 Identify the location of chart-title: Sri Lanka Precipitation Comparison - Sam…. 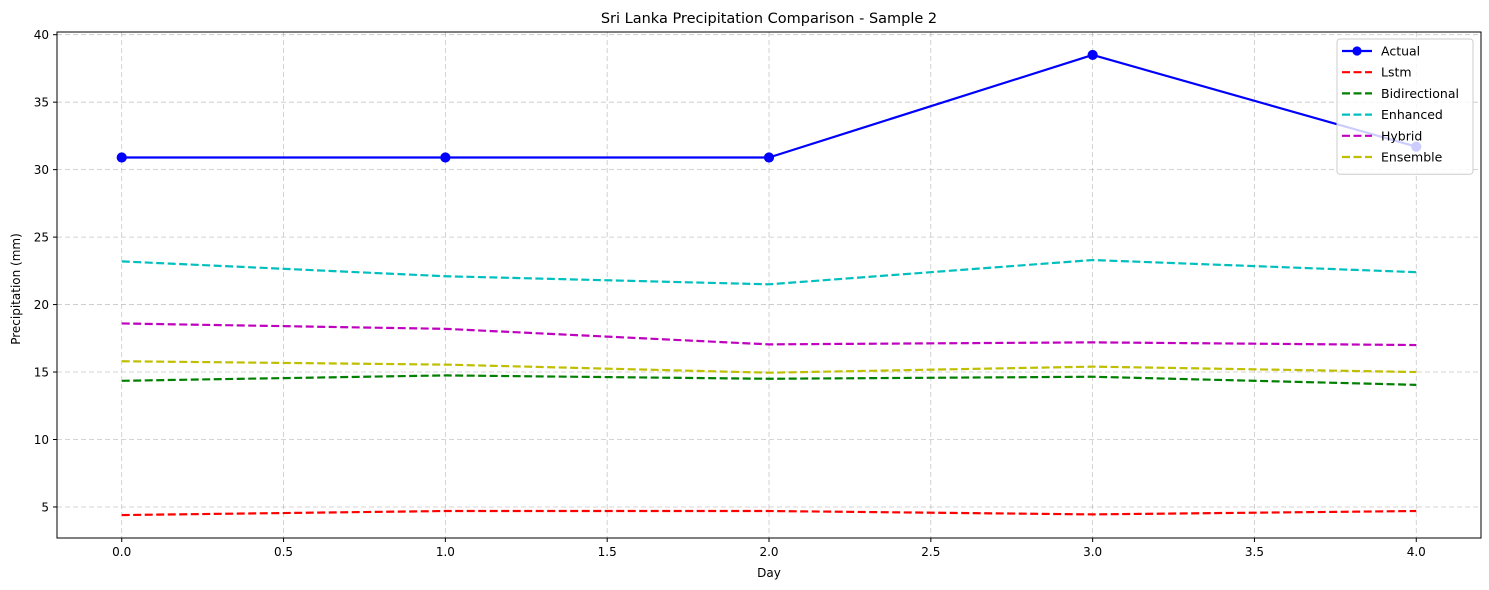
(769, 19).